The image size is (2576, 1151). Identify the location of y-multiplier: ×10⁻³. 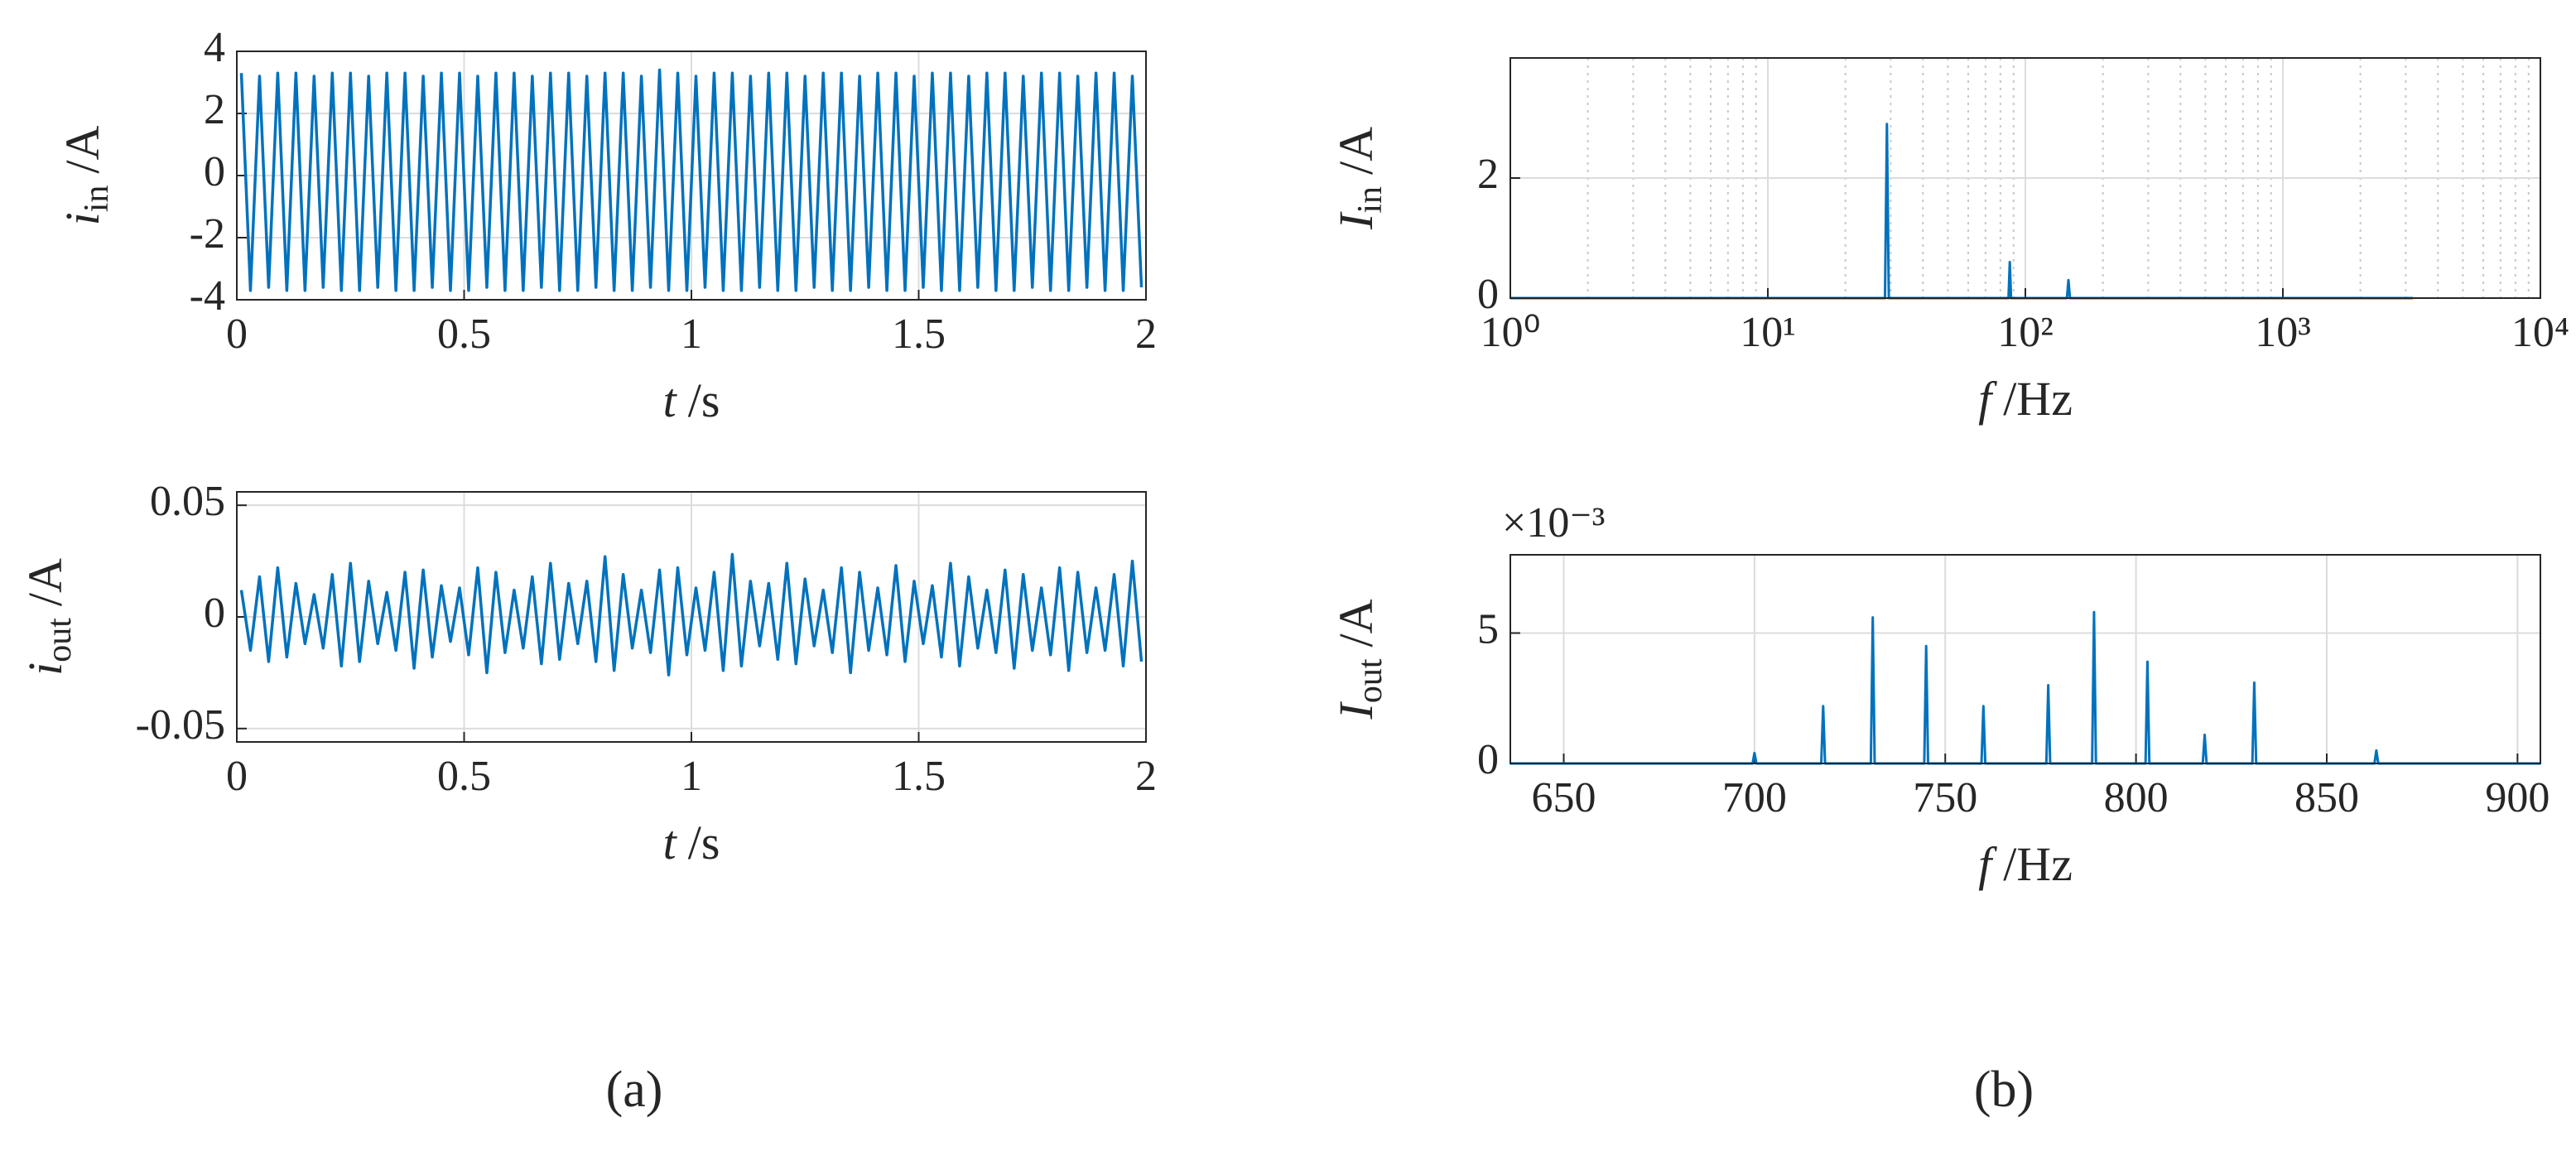
(1553, 523).